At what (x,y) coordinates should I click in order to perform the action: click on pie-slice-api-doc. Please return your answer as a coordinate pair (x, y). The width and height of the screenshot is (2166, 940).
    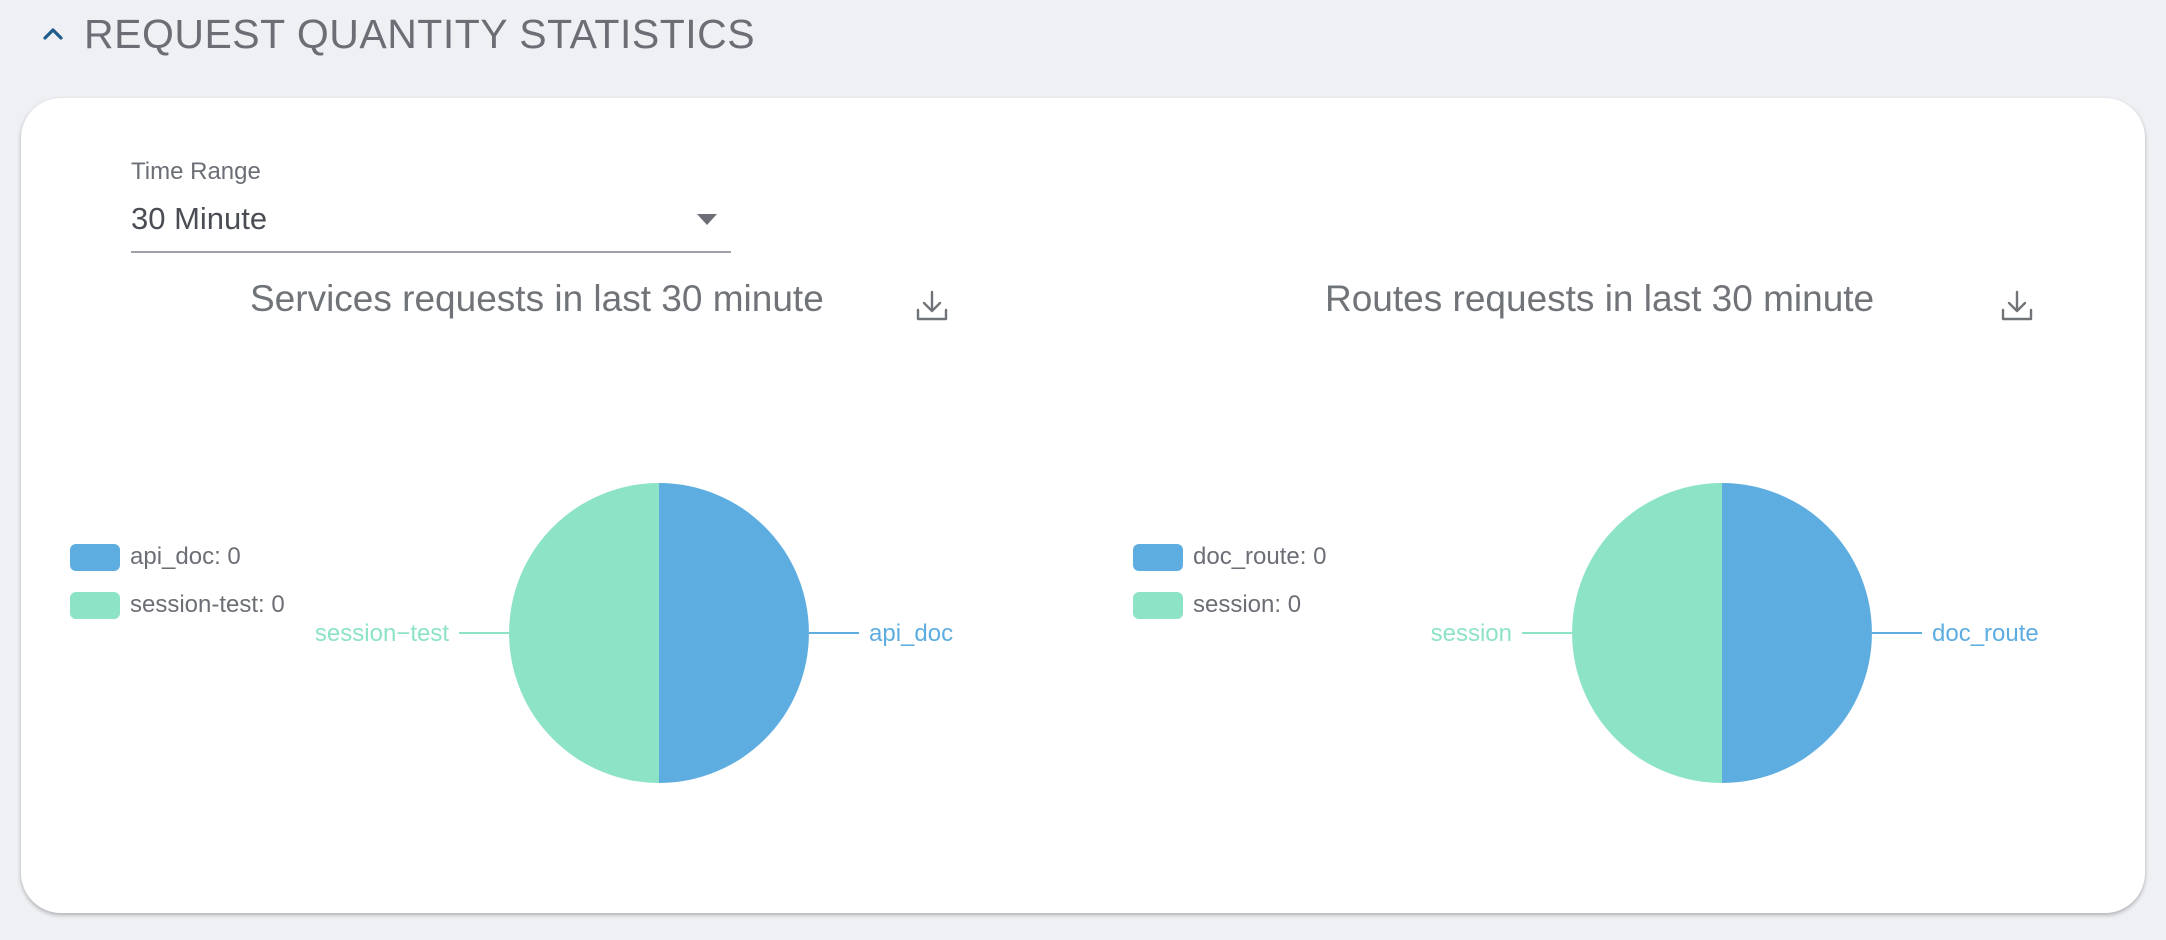
    Looking at the image, I should click on (734, 633).